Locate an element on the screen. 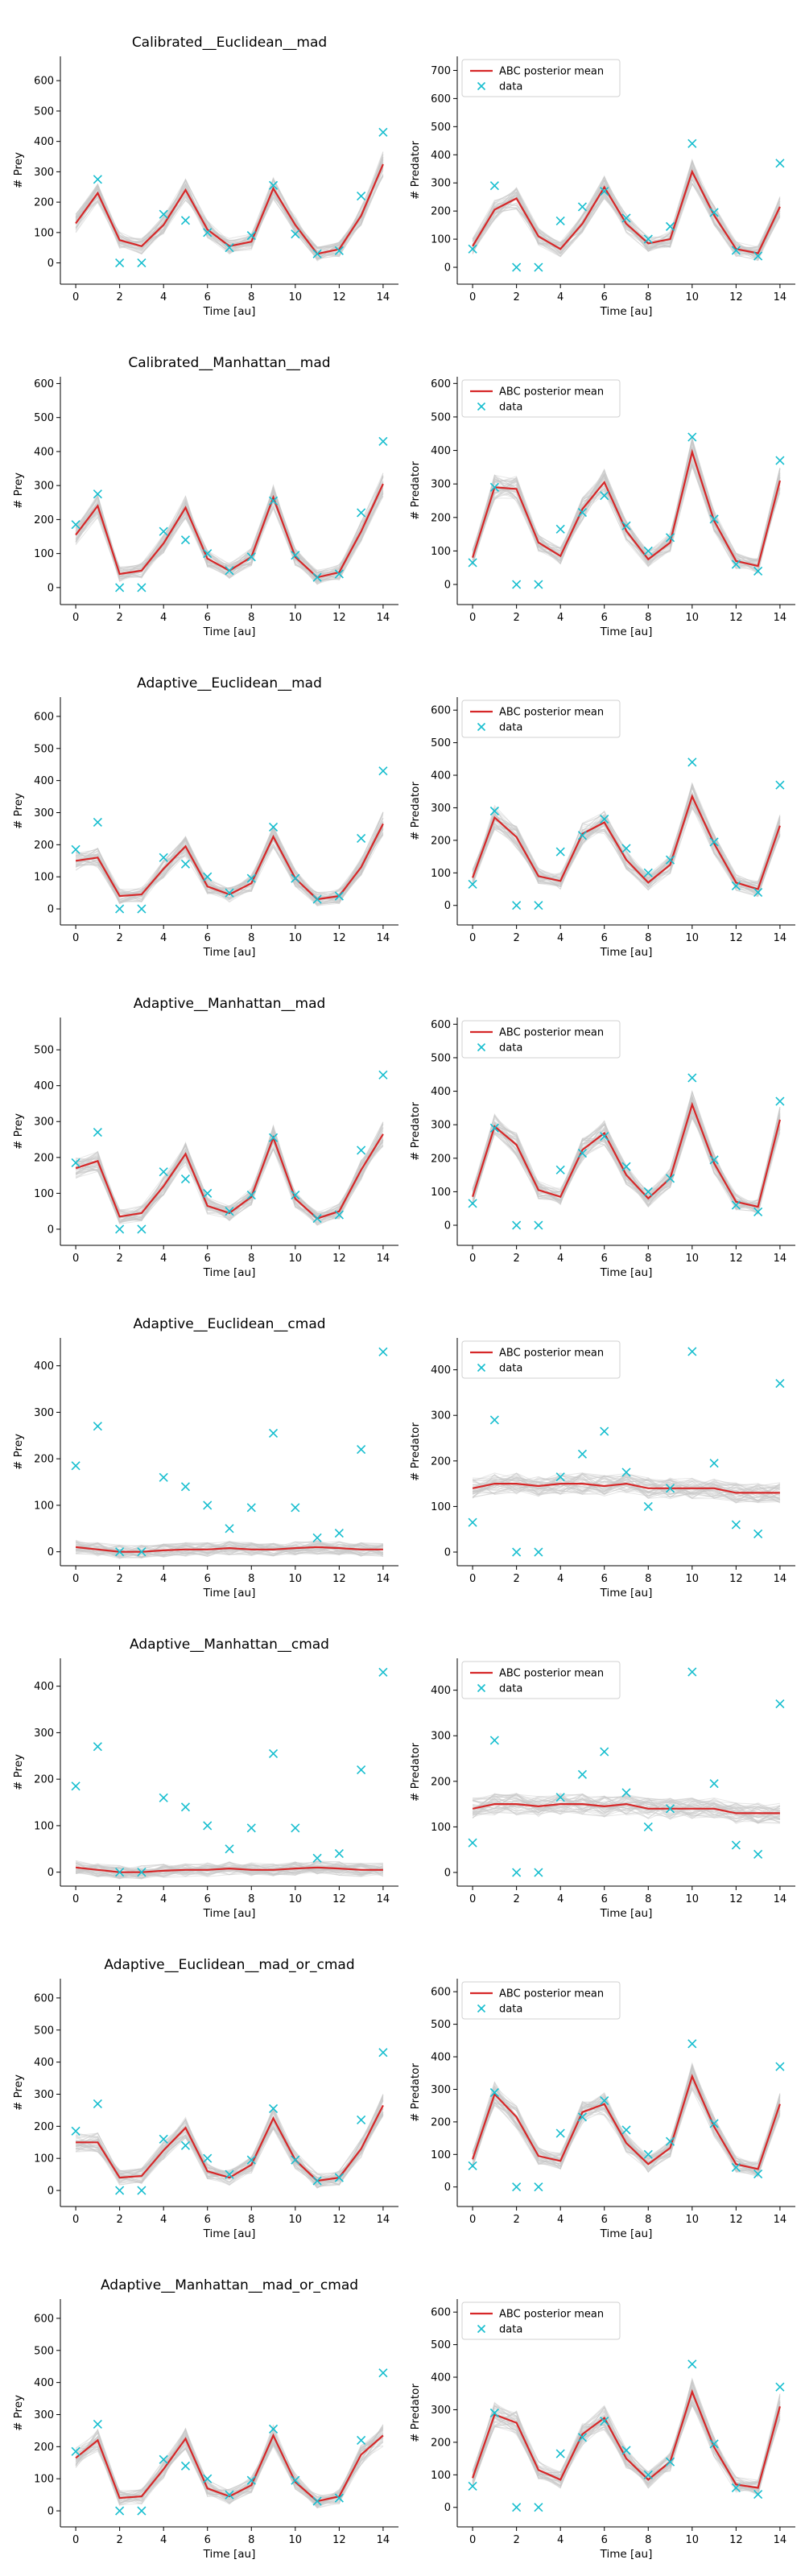 This screenshot has width=805, height=2576. chart-legend: ABC posterior mean data is located at coordinates (541, 719).